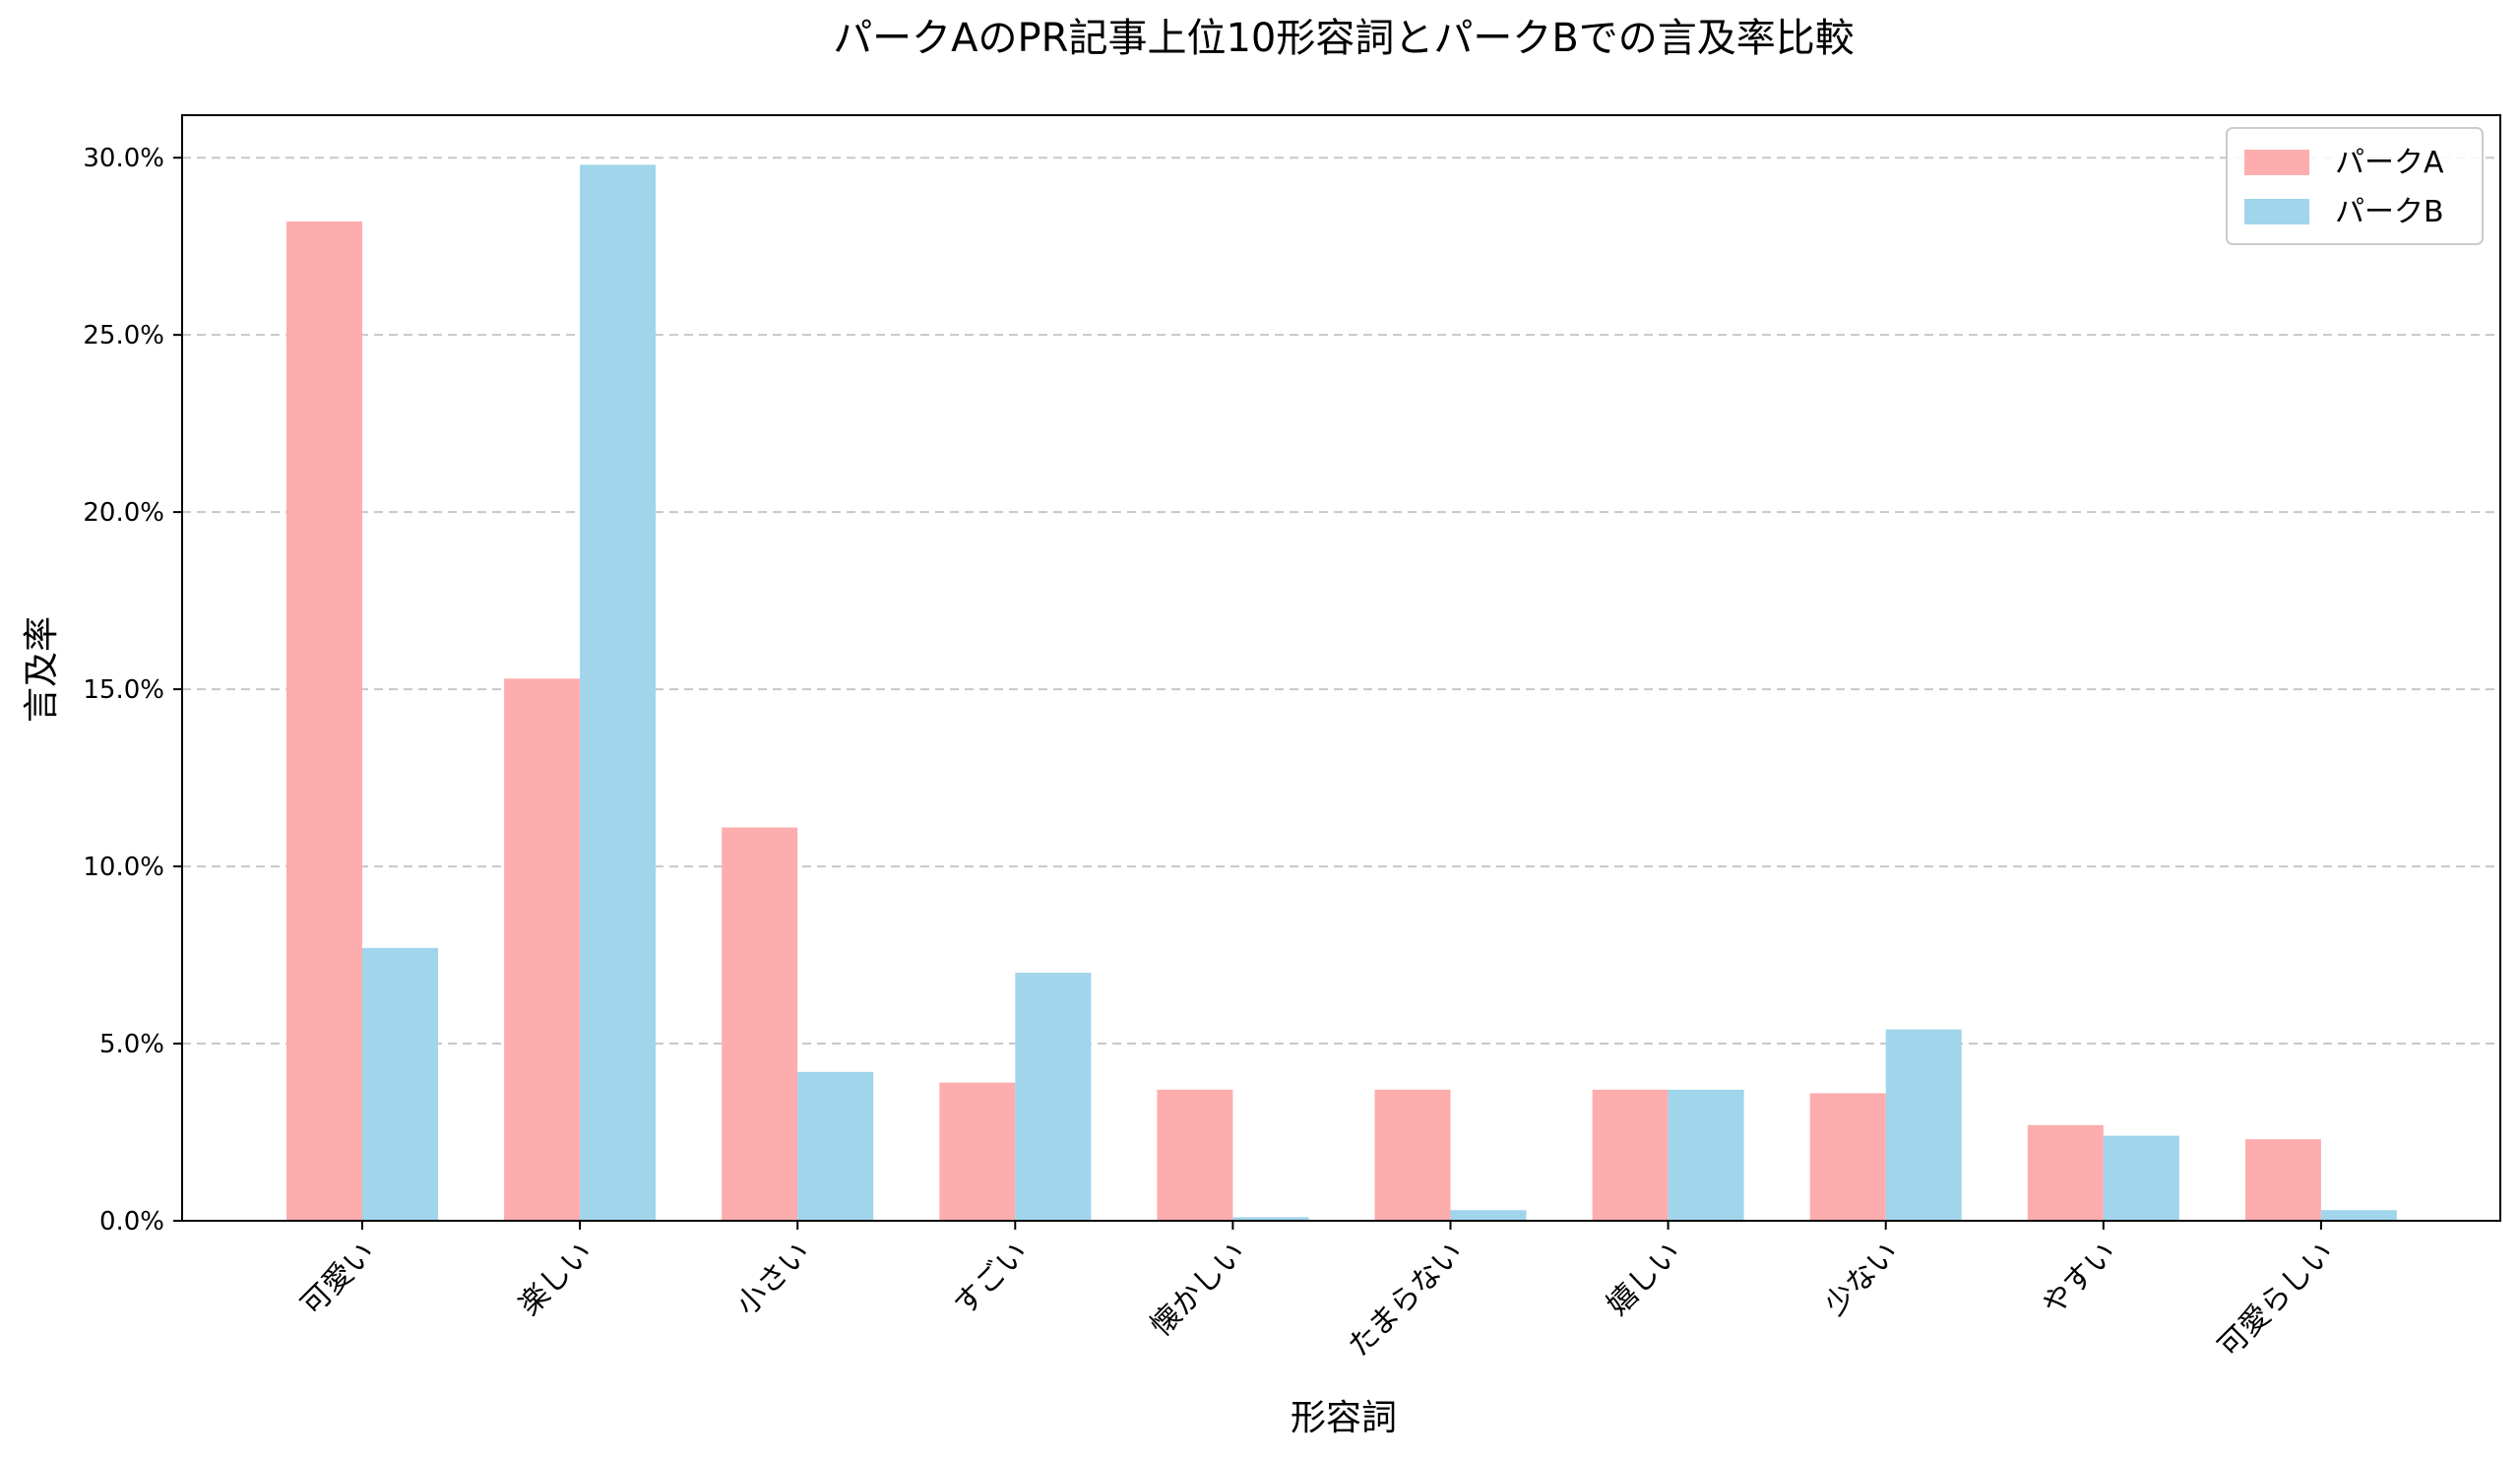  What do you see at coordinates (1644, 1279) in the screenshot?
I see `x-tick-label: 嬉しい` at bounding box center [1644, 1279].